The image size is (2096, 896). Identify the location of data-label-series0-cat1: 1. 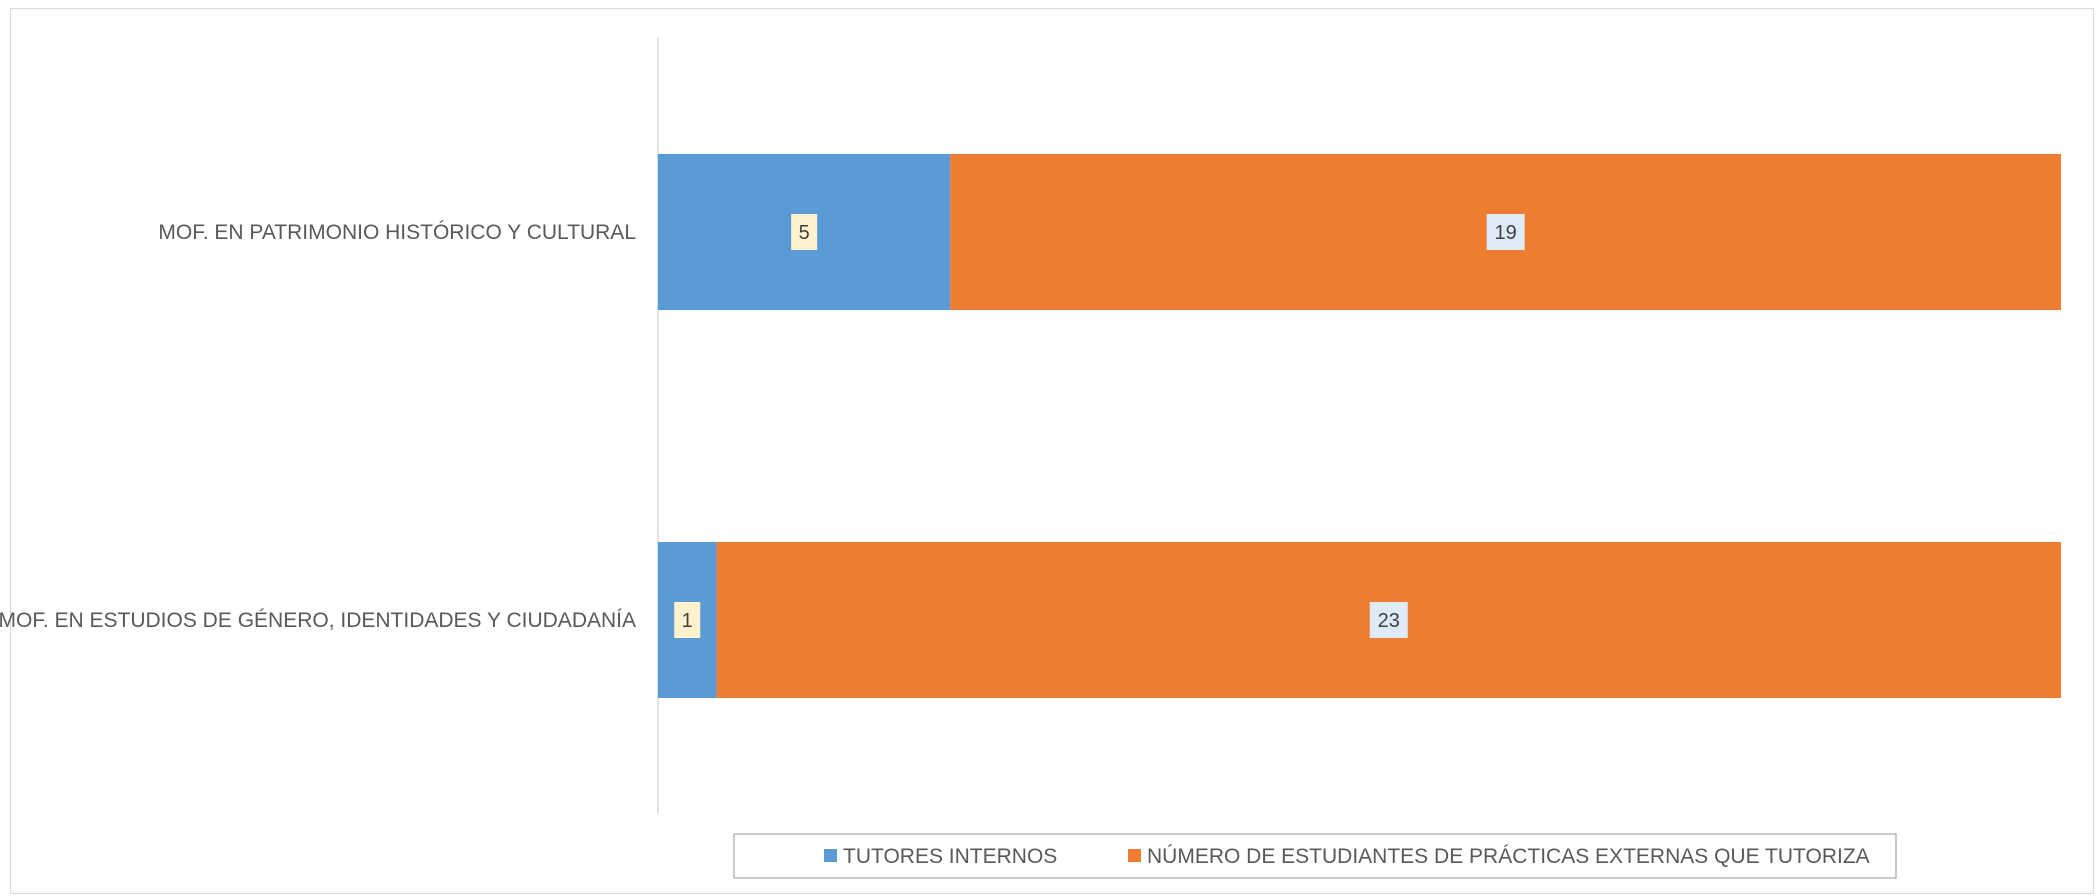
(687, 621).